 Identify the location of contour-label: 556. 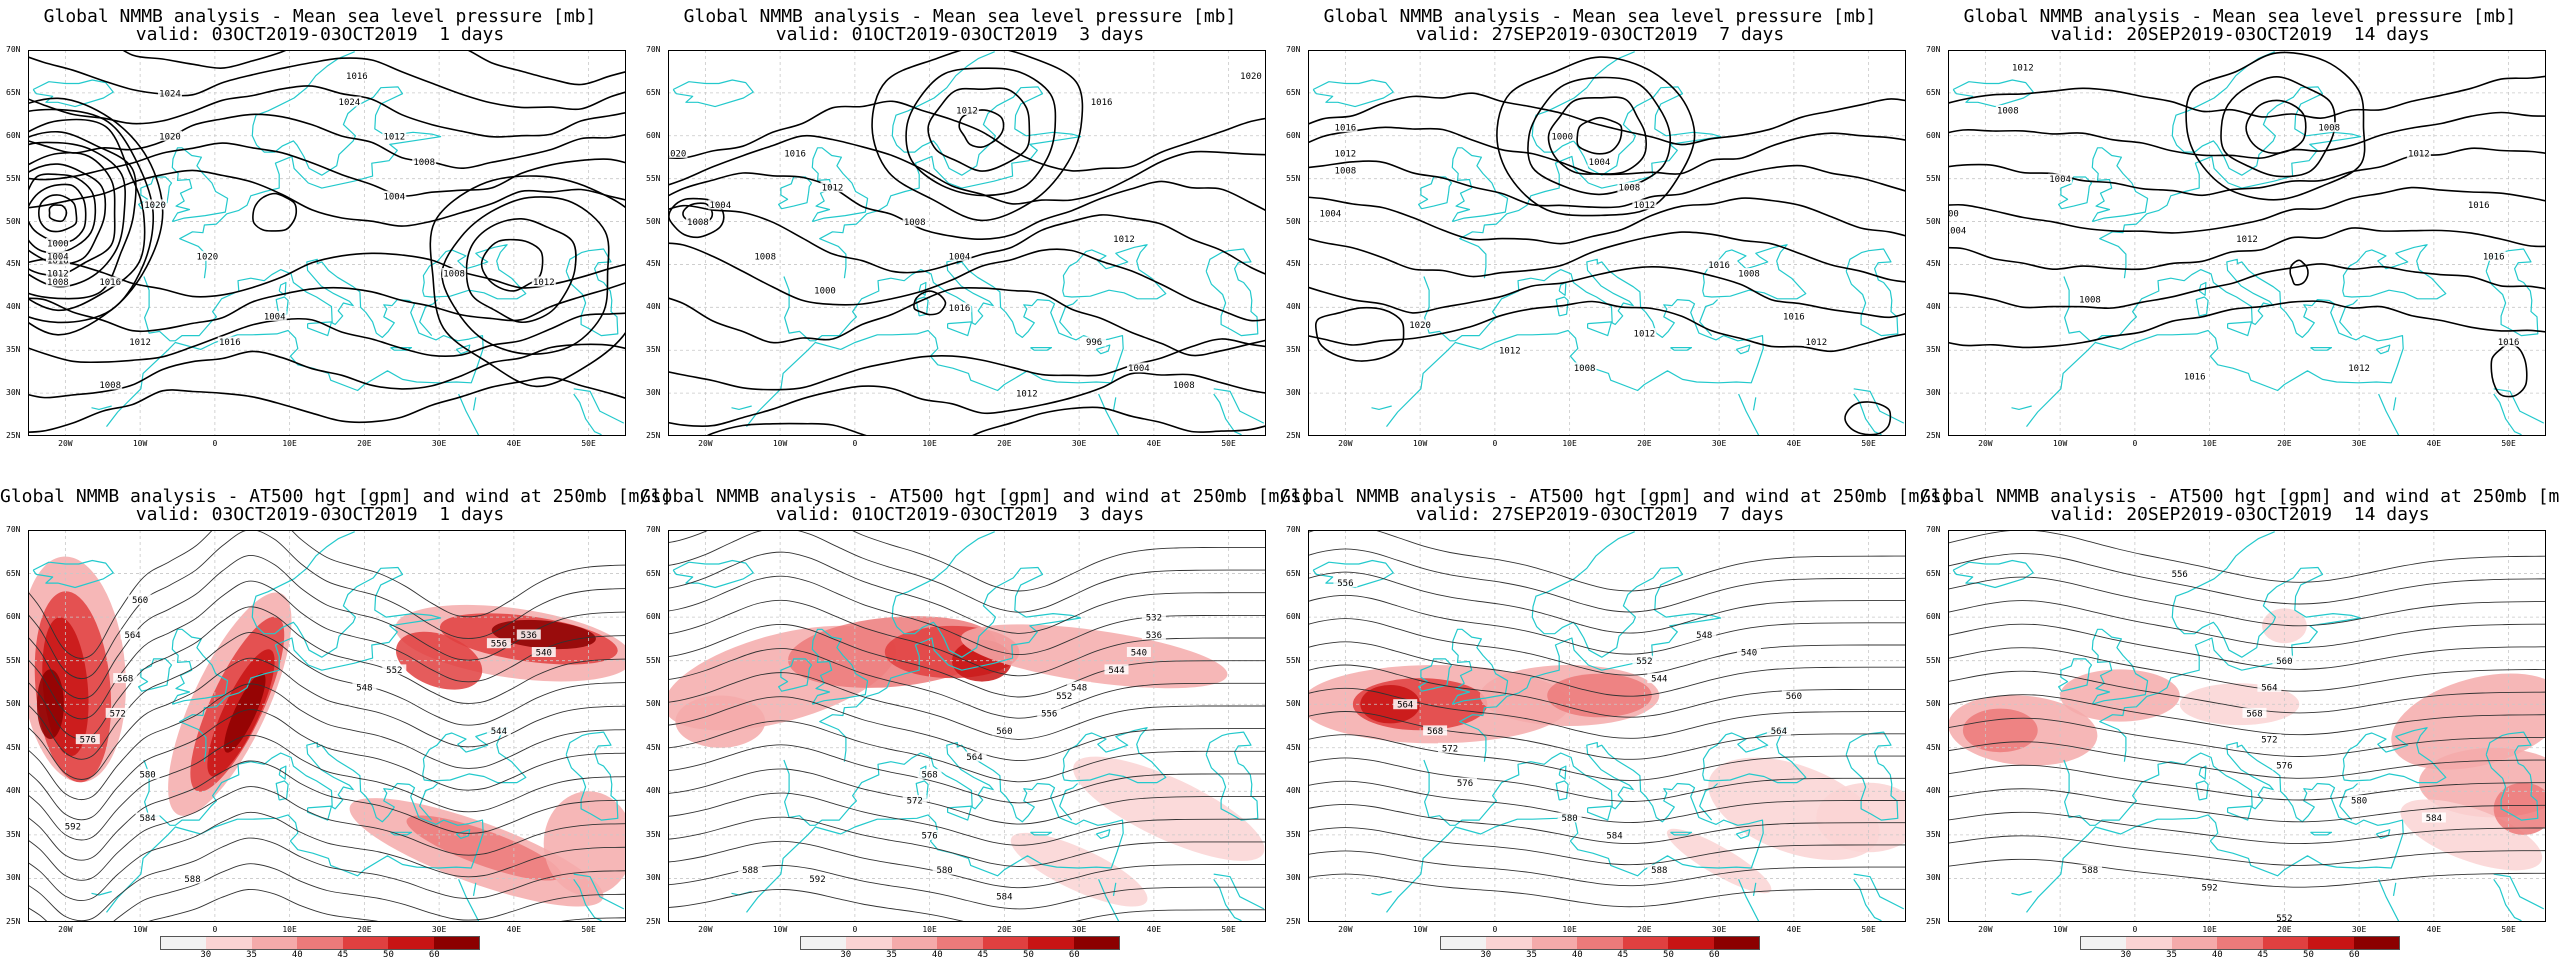
(1345, 584).